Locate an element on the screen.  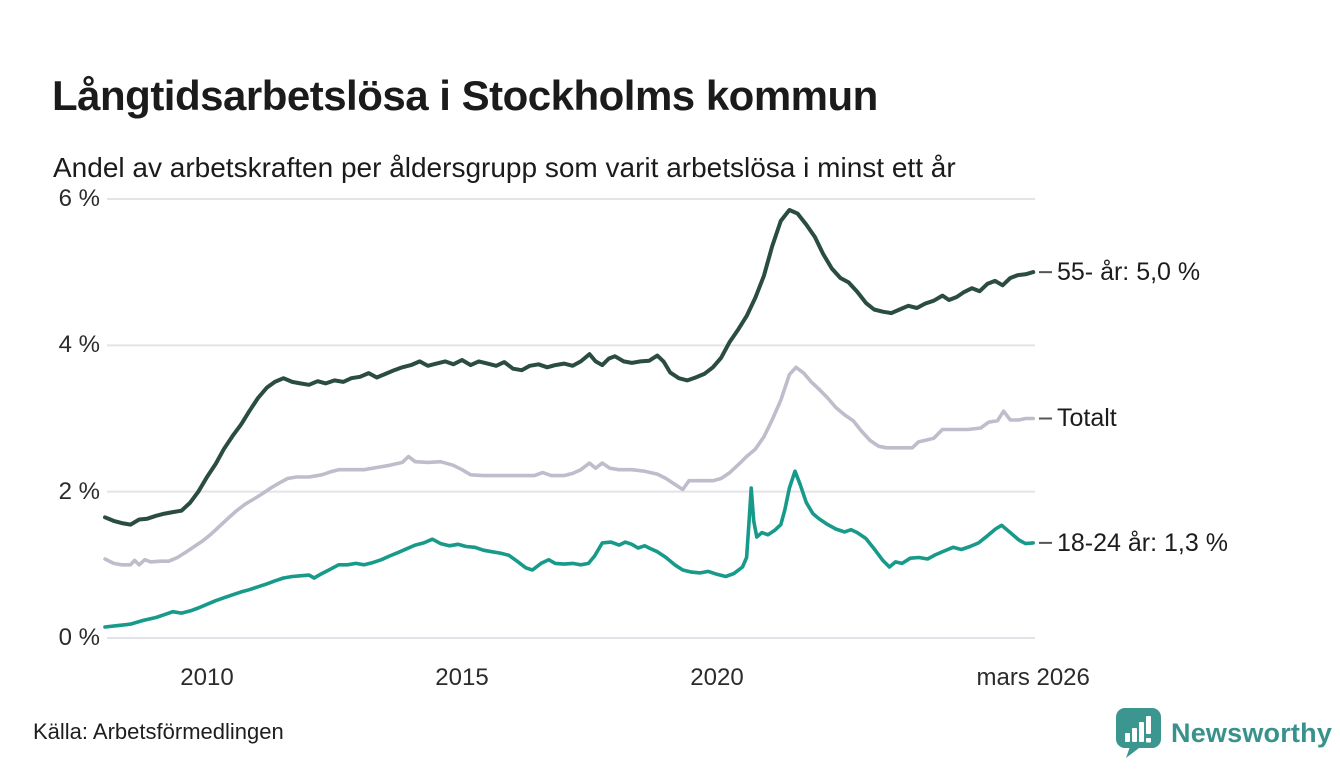
series-end-label-18-24-ar: 18-24 år: 1,3 % is located at coordinates (1142, 542).